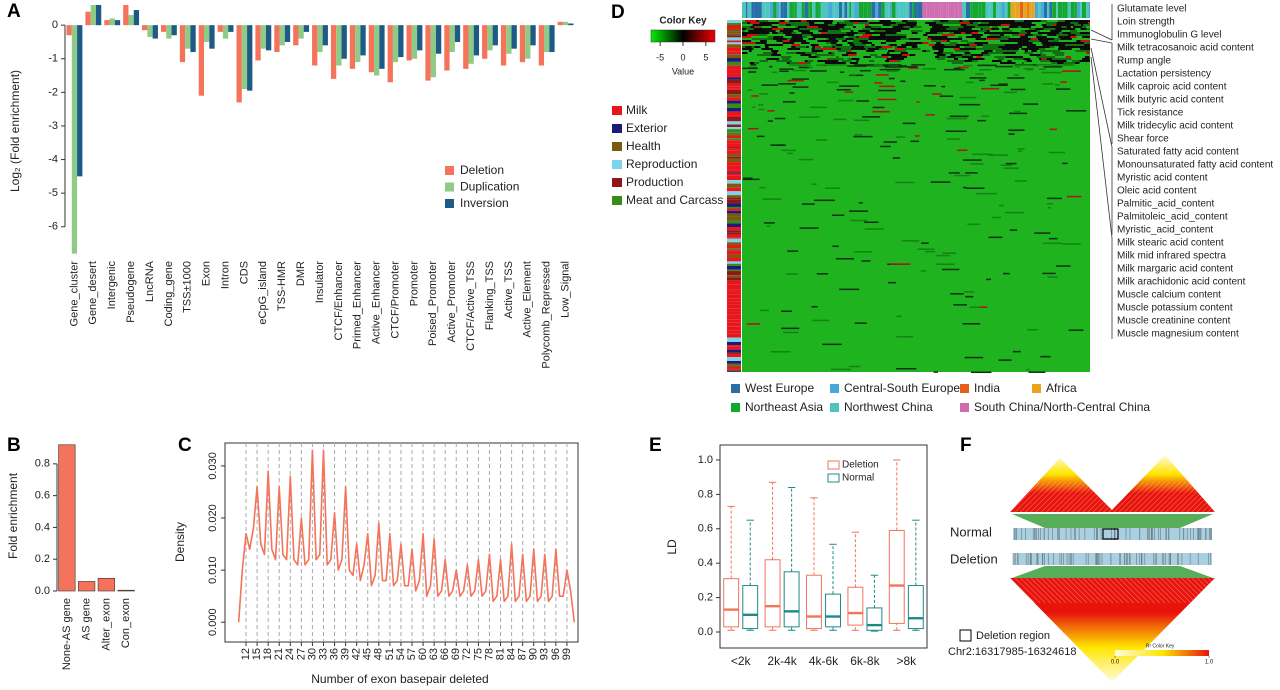 The image size is (1280, 690). Describe the element at coordinates (412, 654) in the screenshot. I see `x-tick-label: 57` at that location.